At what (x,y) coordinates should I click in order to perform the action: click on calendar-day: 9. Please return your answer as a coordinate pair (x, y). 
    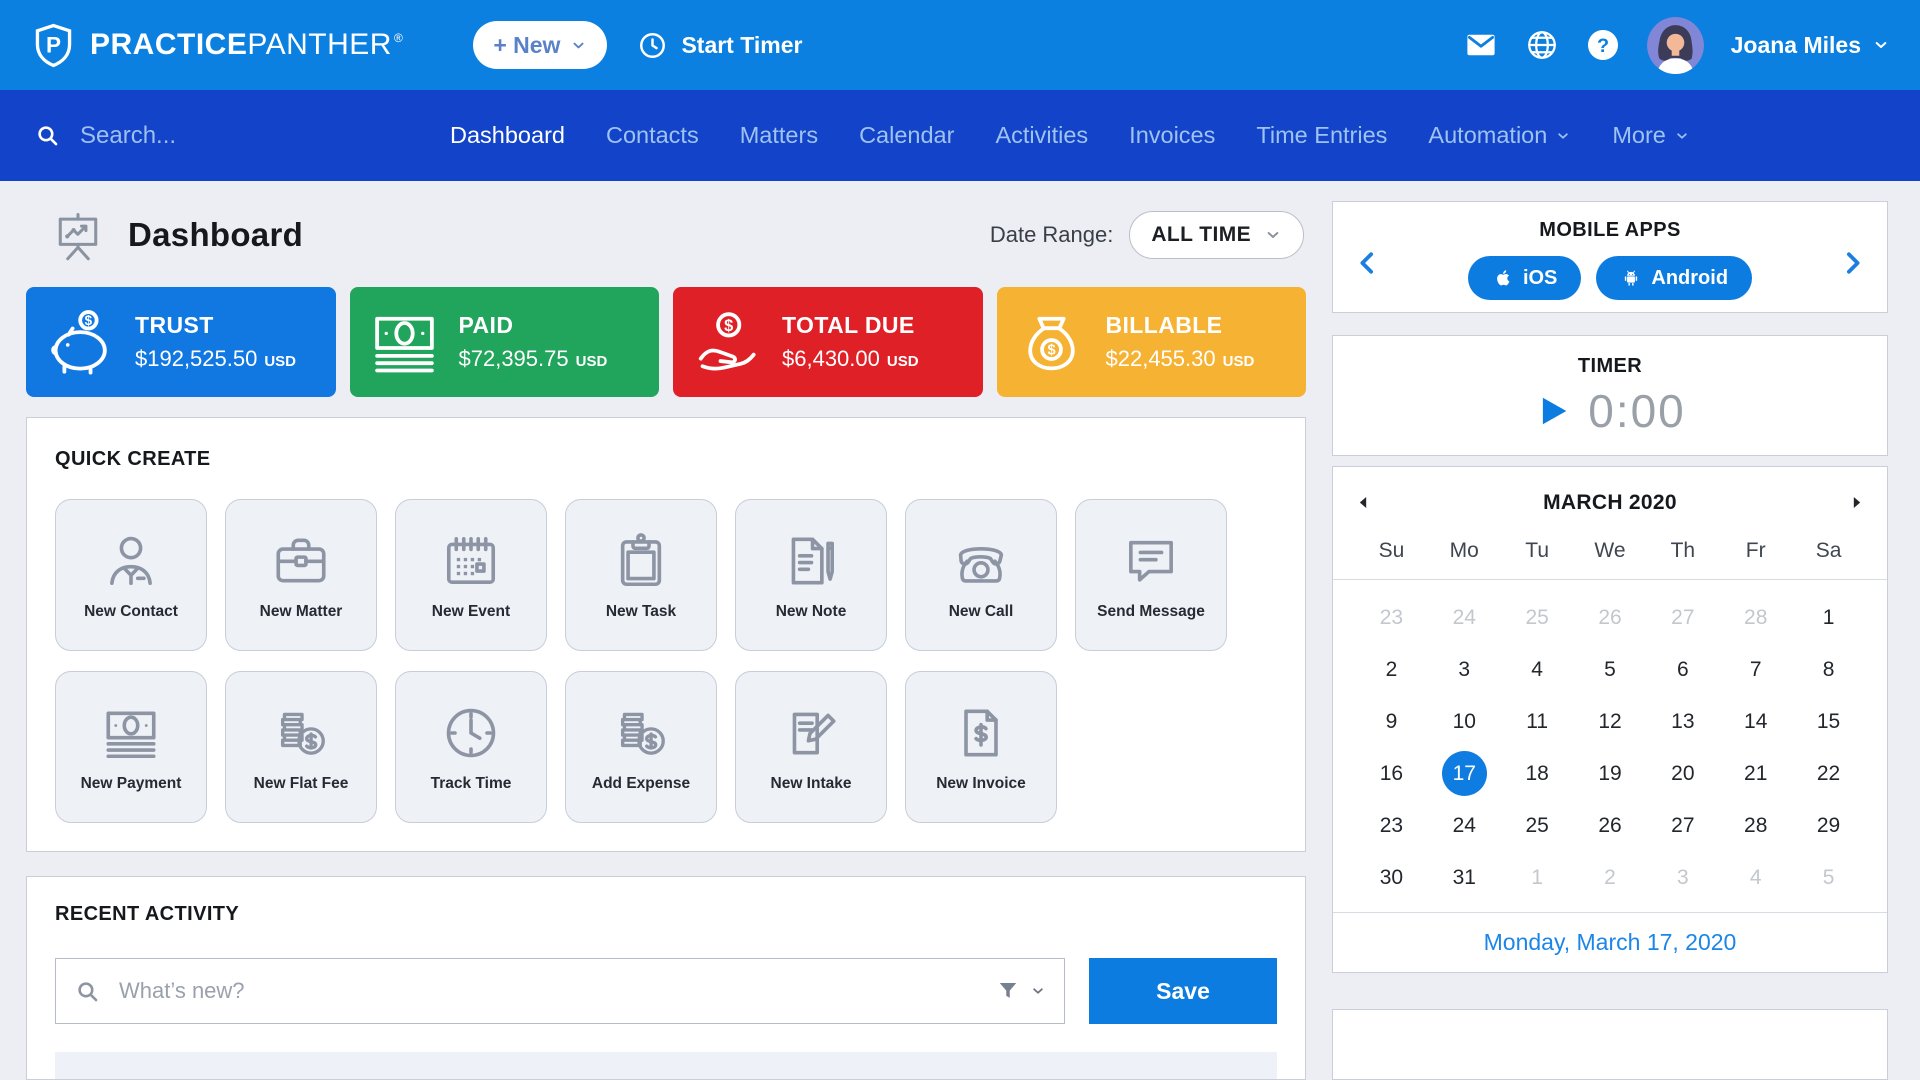
    Looking at the image, I should click on (1391, 721).